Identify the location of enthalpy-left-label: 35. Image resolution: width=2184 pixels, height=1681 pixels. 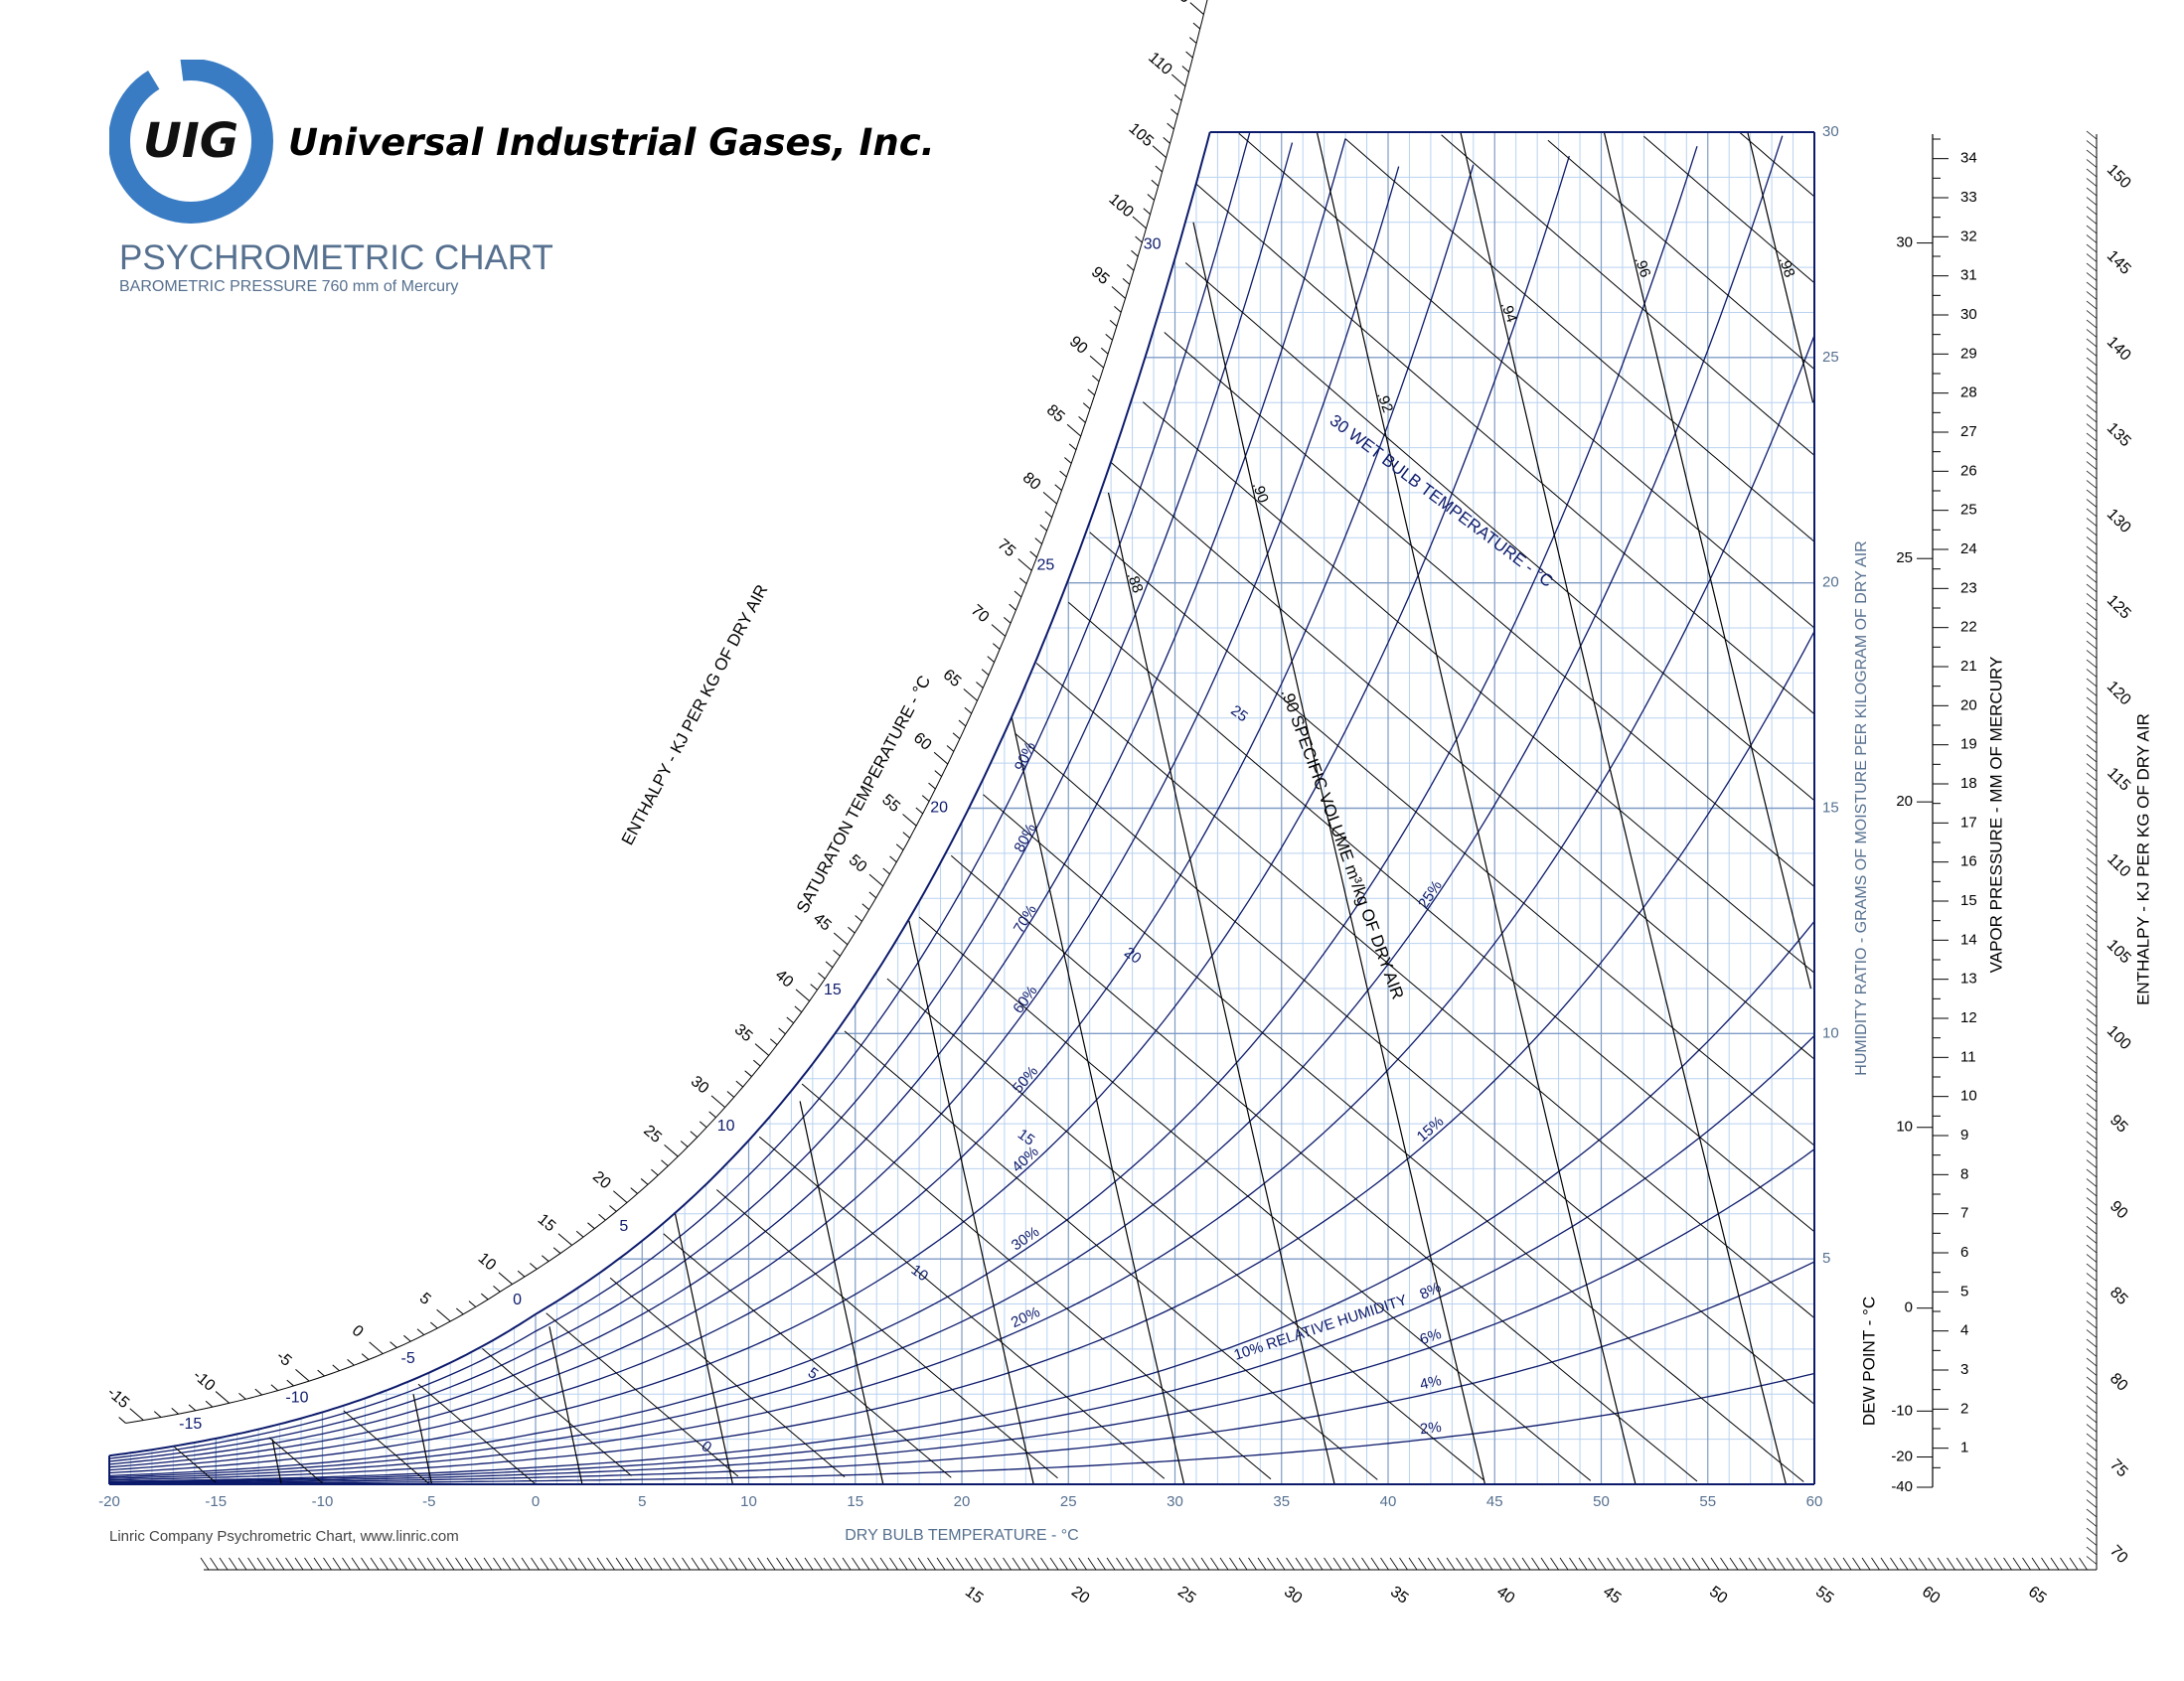
(743, 1033).